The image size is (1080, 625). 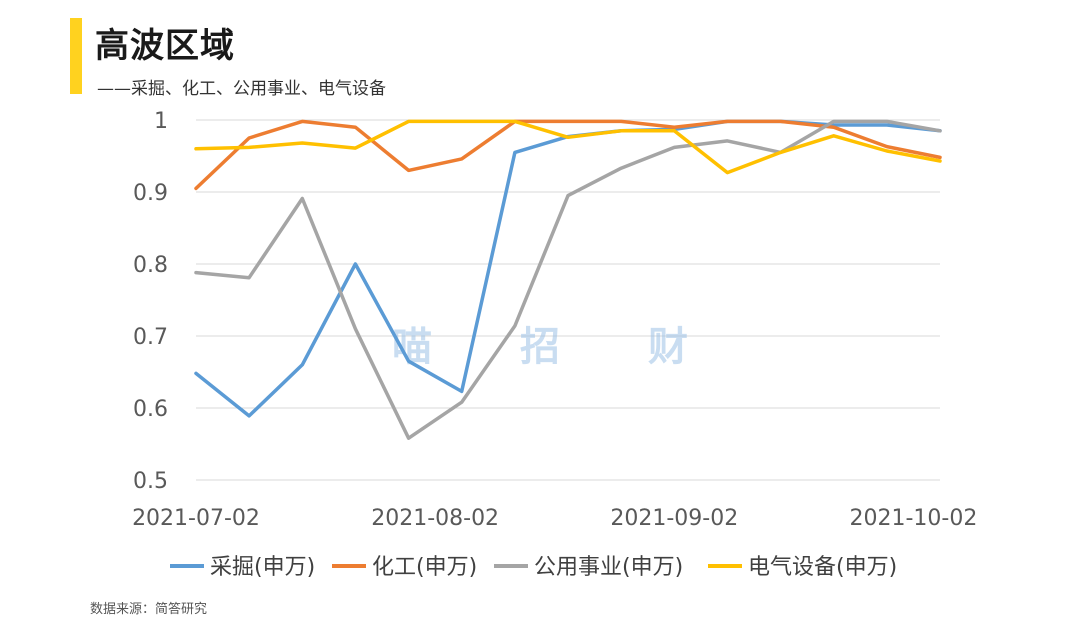 What do you see at coordinates (424, 567) in the screenshot?
I see `legend-label: 化工(申万)` at bounding box center [424, 567].